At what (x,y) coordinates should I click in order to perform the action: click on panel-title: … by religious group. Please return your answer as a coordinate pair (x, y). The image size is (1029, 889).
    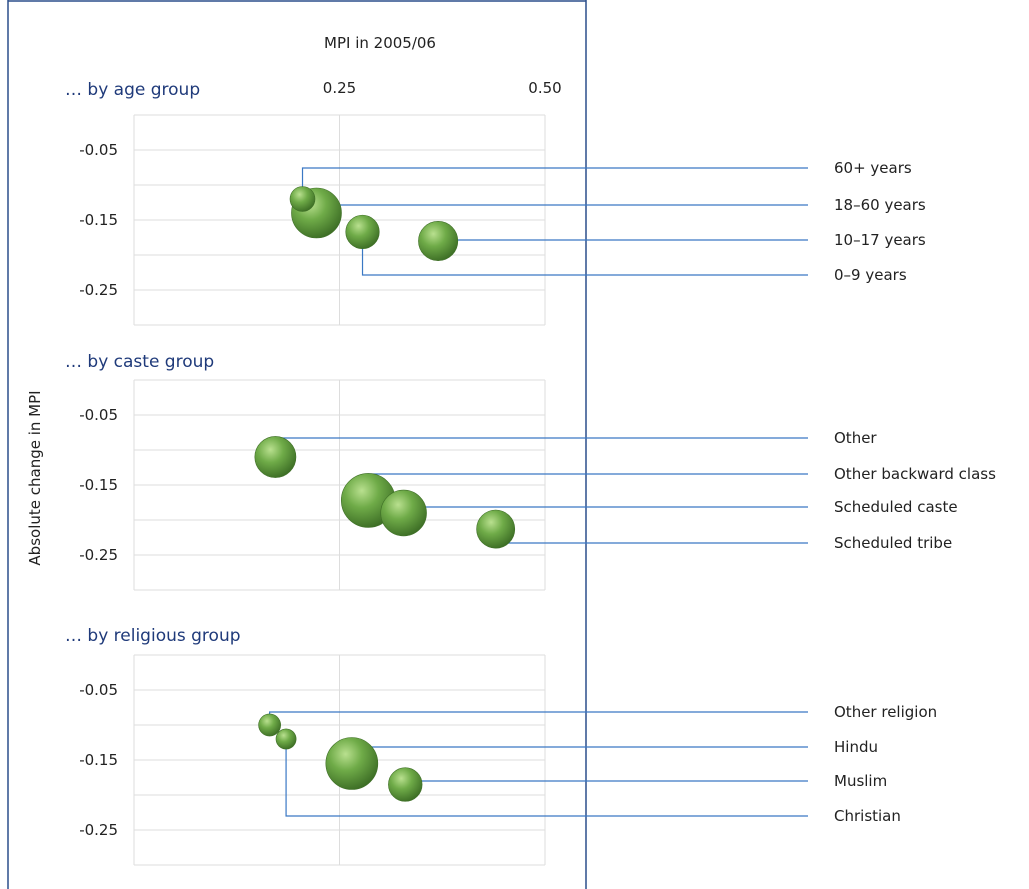
    Looking at the image, I should click on (153, 636).